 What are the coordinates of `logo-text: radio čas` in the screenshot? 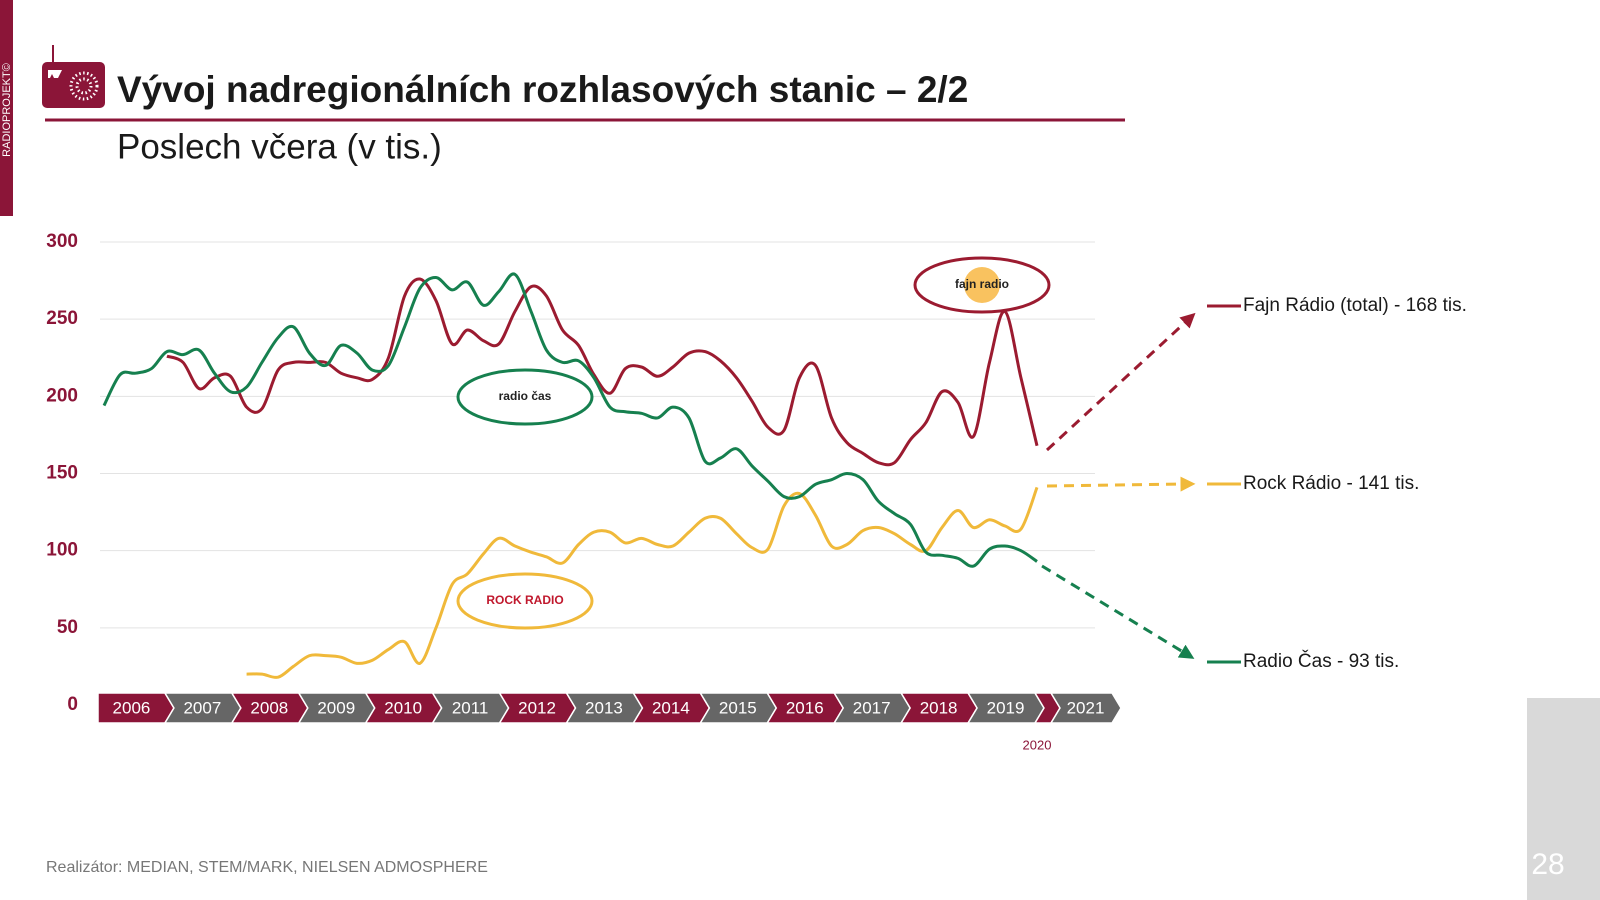 It's located at (525, 396).